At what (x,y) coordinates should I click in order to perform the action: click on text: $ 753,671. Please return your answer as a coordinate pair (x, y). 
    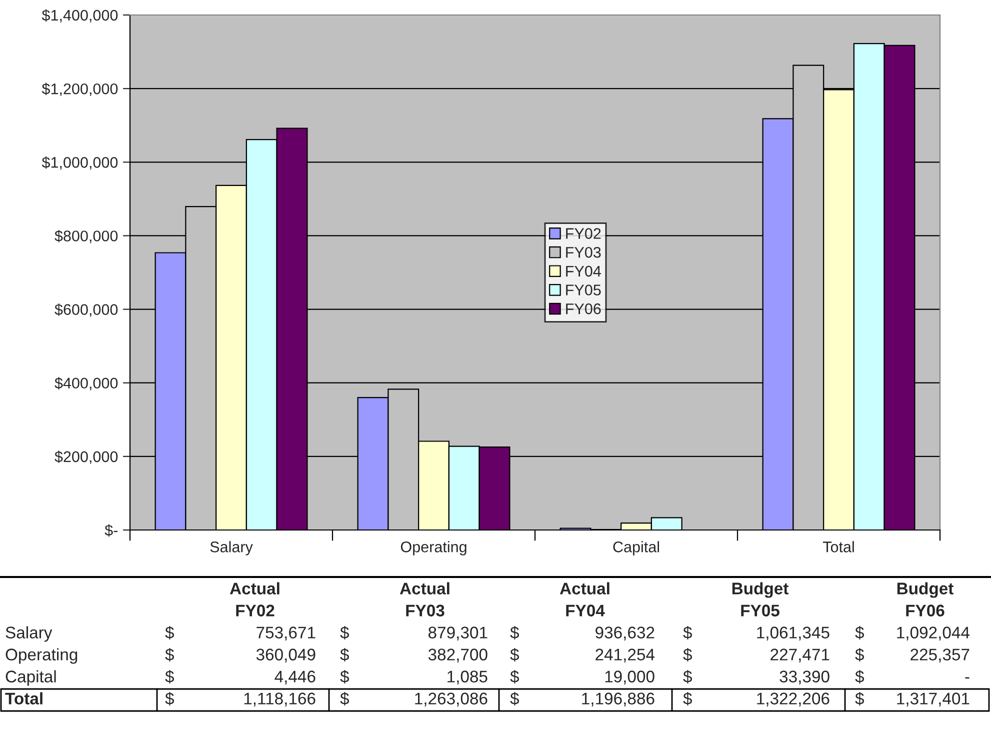
    Looking at the image, I should click on (240, 633).